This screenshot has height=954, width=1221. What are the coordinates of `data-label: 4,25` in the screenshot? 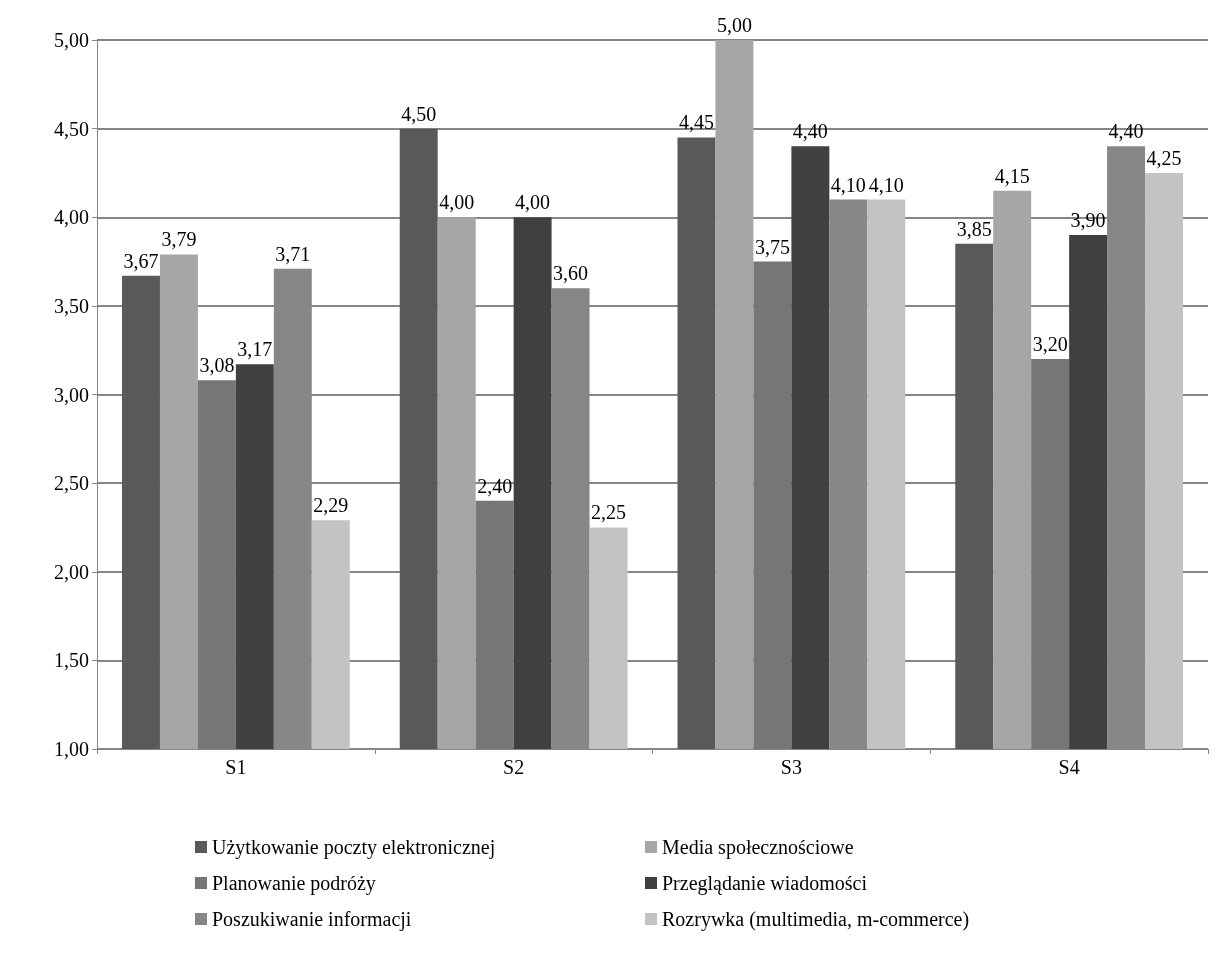 It's located at (1164, 157).